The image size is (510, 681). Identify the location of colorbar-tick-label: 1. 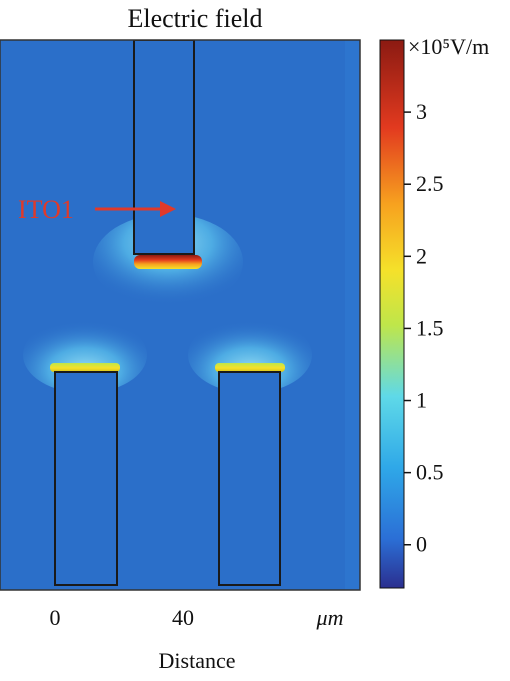
(421, 400).